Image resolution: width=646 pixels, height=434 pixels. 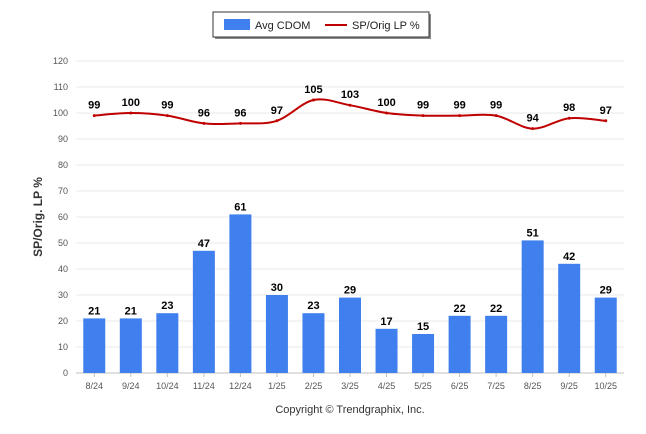 What do you see at coordinates (350, 95) in the screenshot?
I see `line-data-label: 103` at bounding box center [350, 95].